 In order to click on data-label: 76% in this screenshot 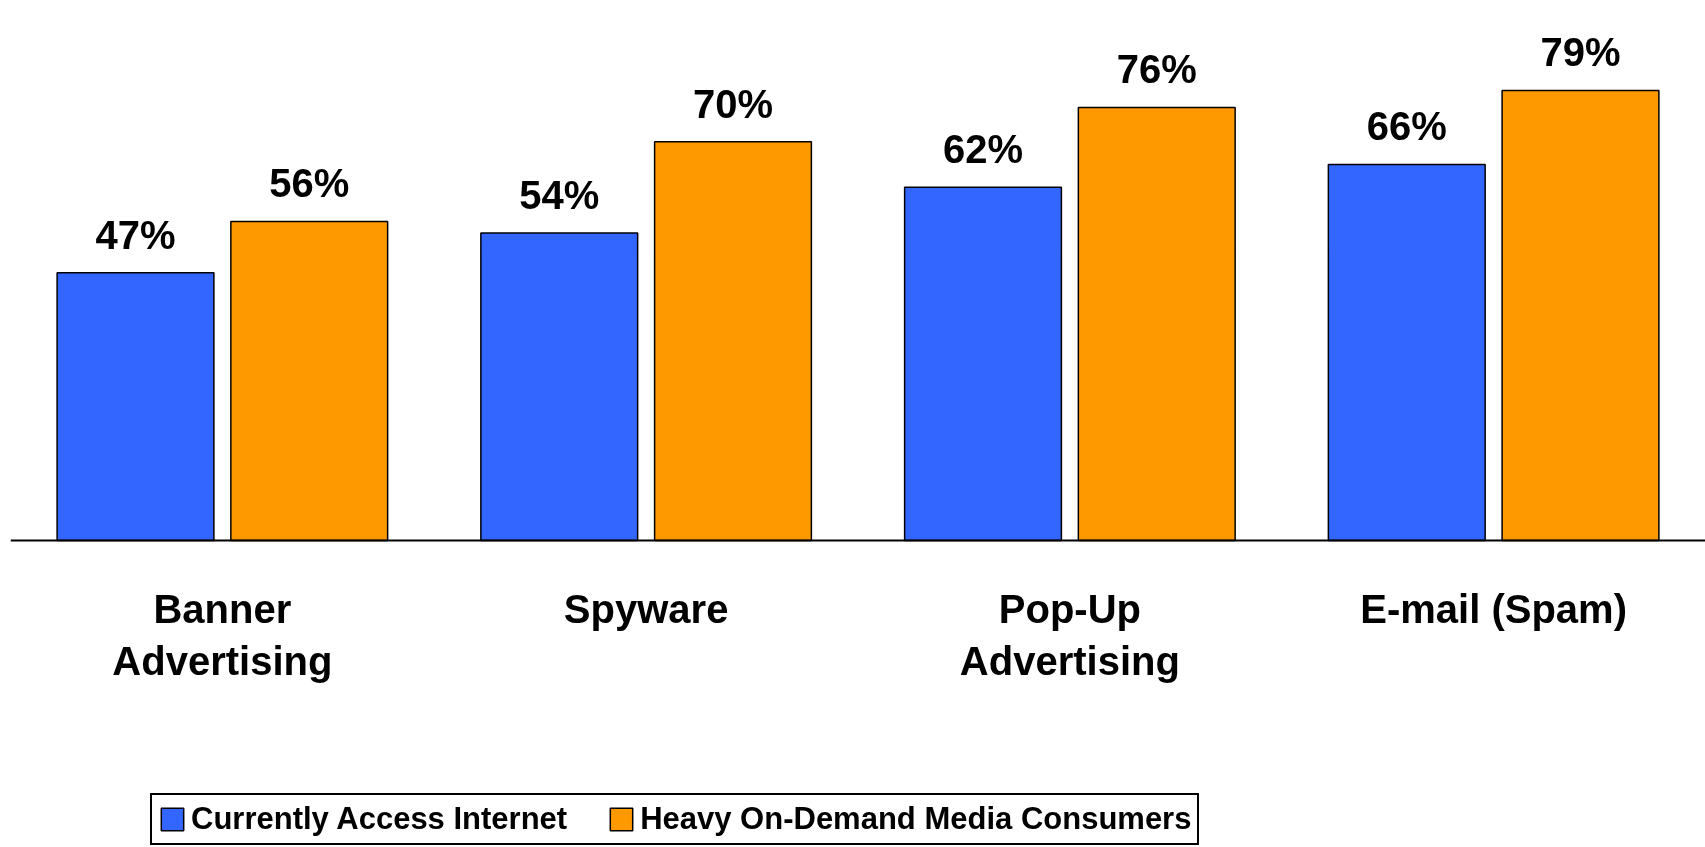, I will do `click(1156, 69)`.